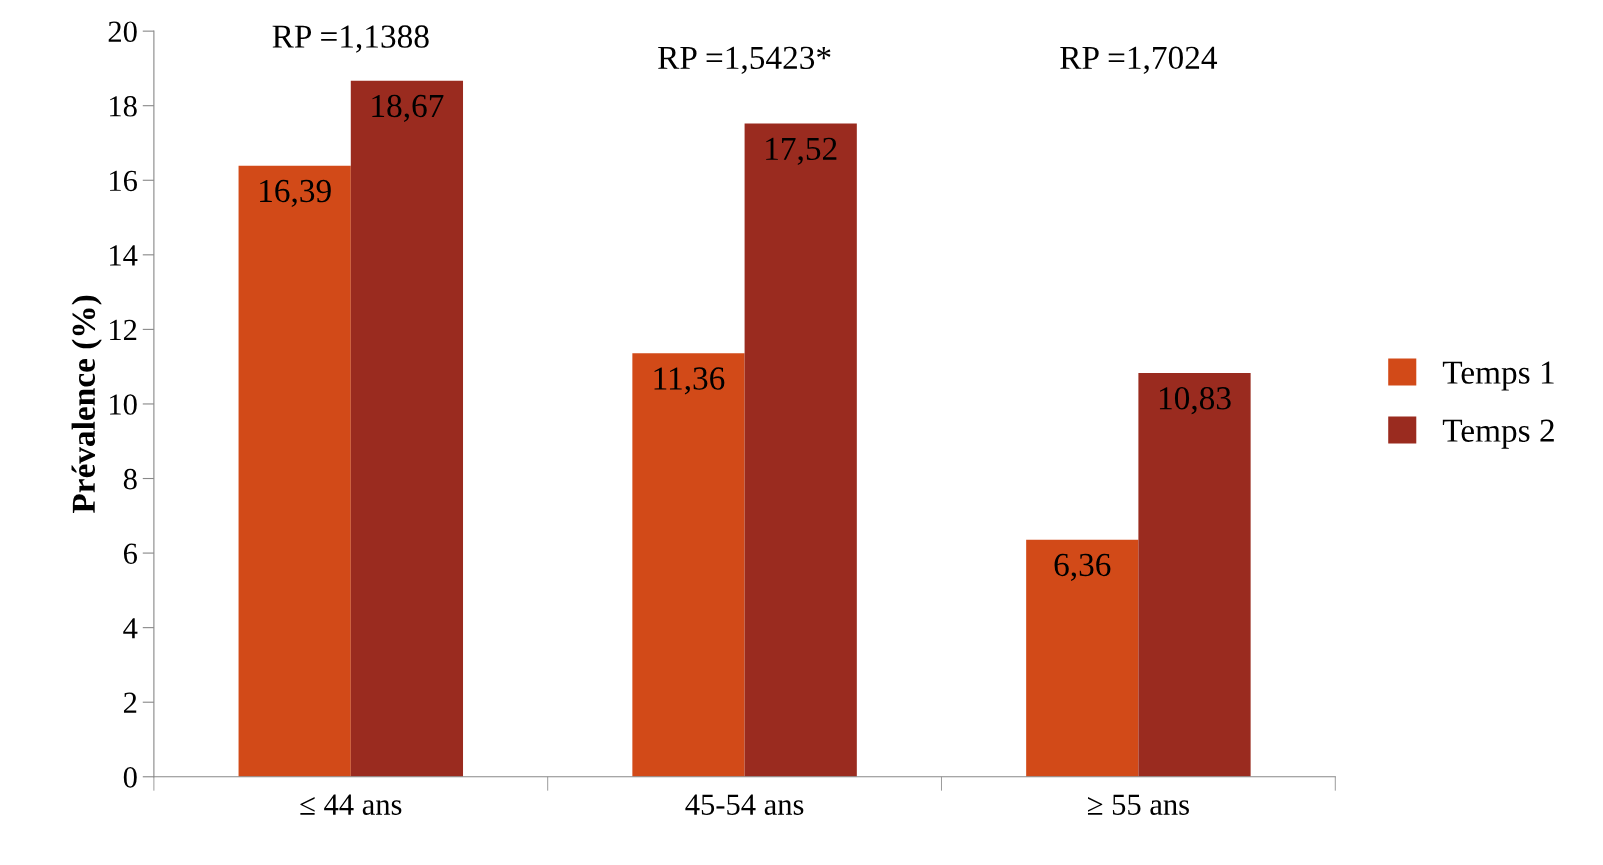 The width and height of the screenshot is (1603, 865). What do you see at coordinates (130, 777) in the screenshot?
I see `y-tick-label: 0` at bounding box center [130, 777].